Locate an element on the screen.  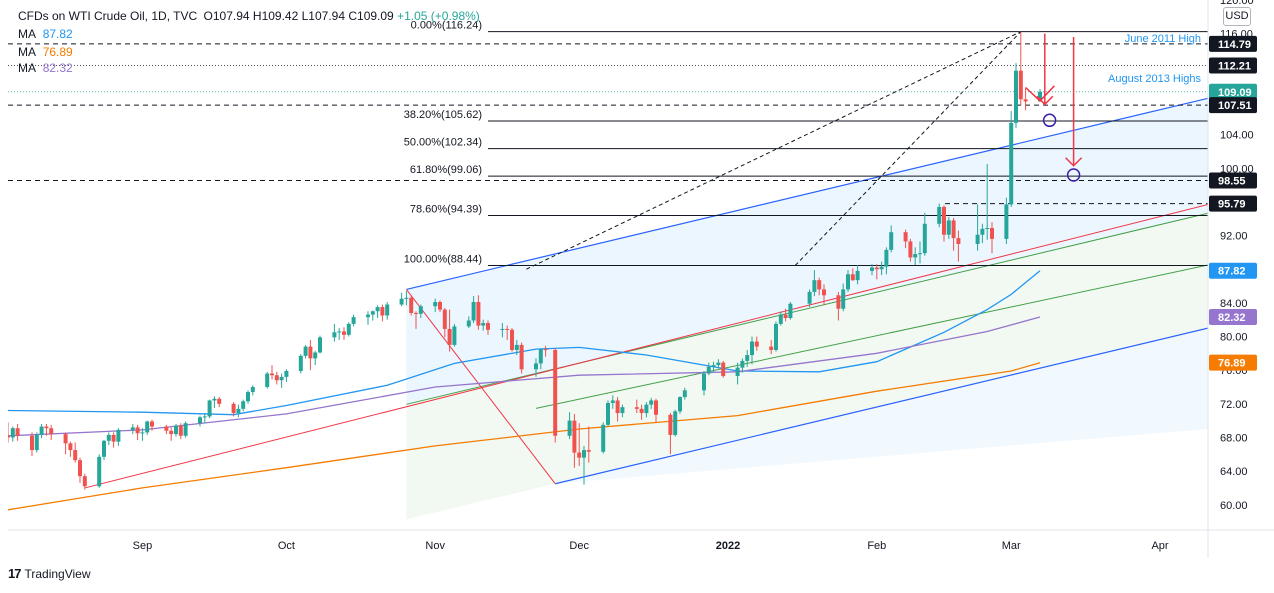
ma-label: MA is located at coordinates (27, 52).